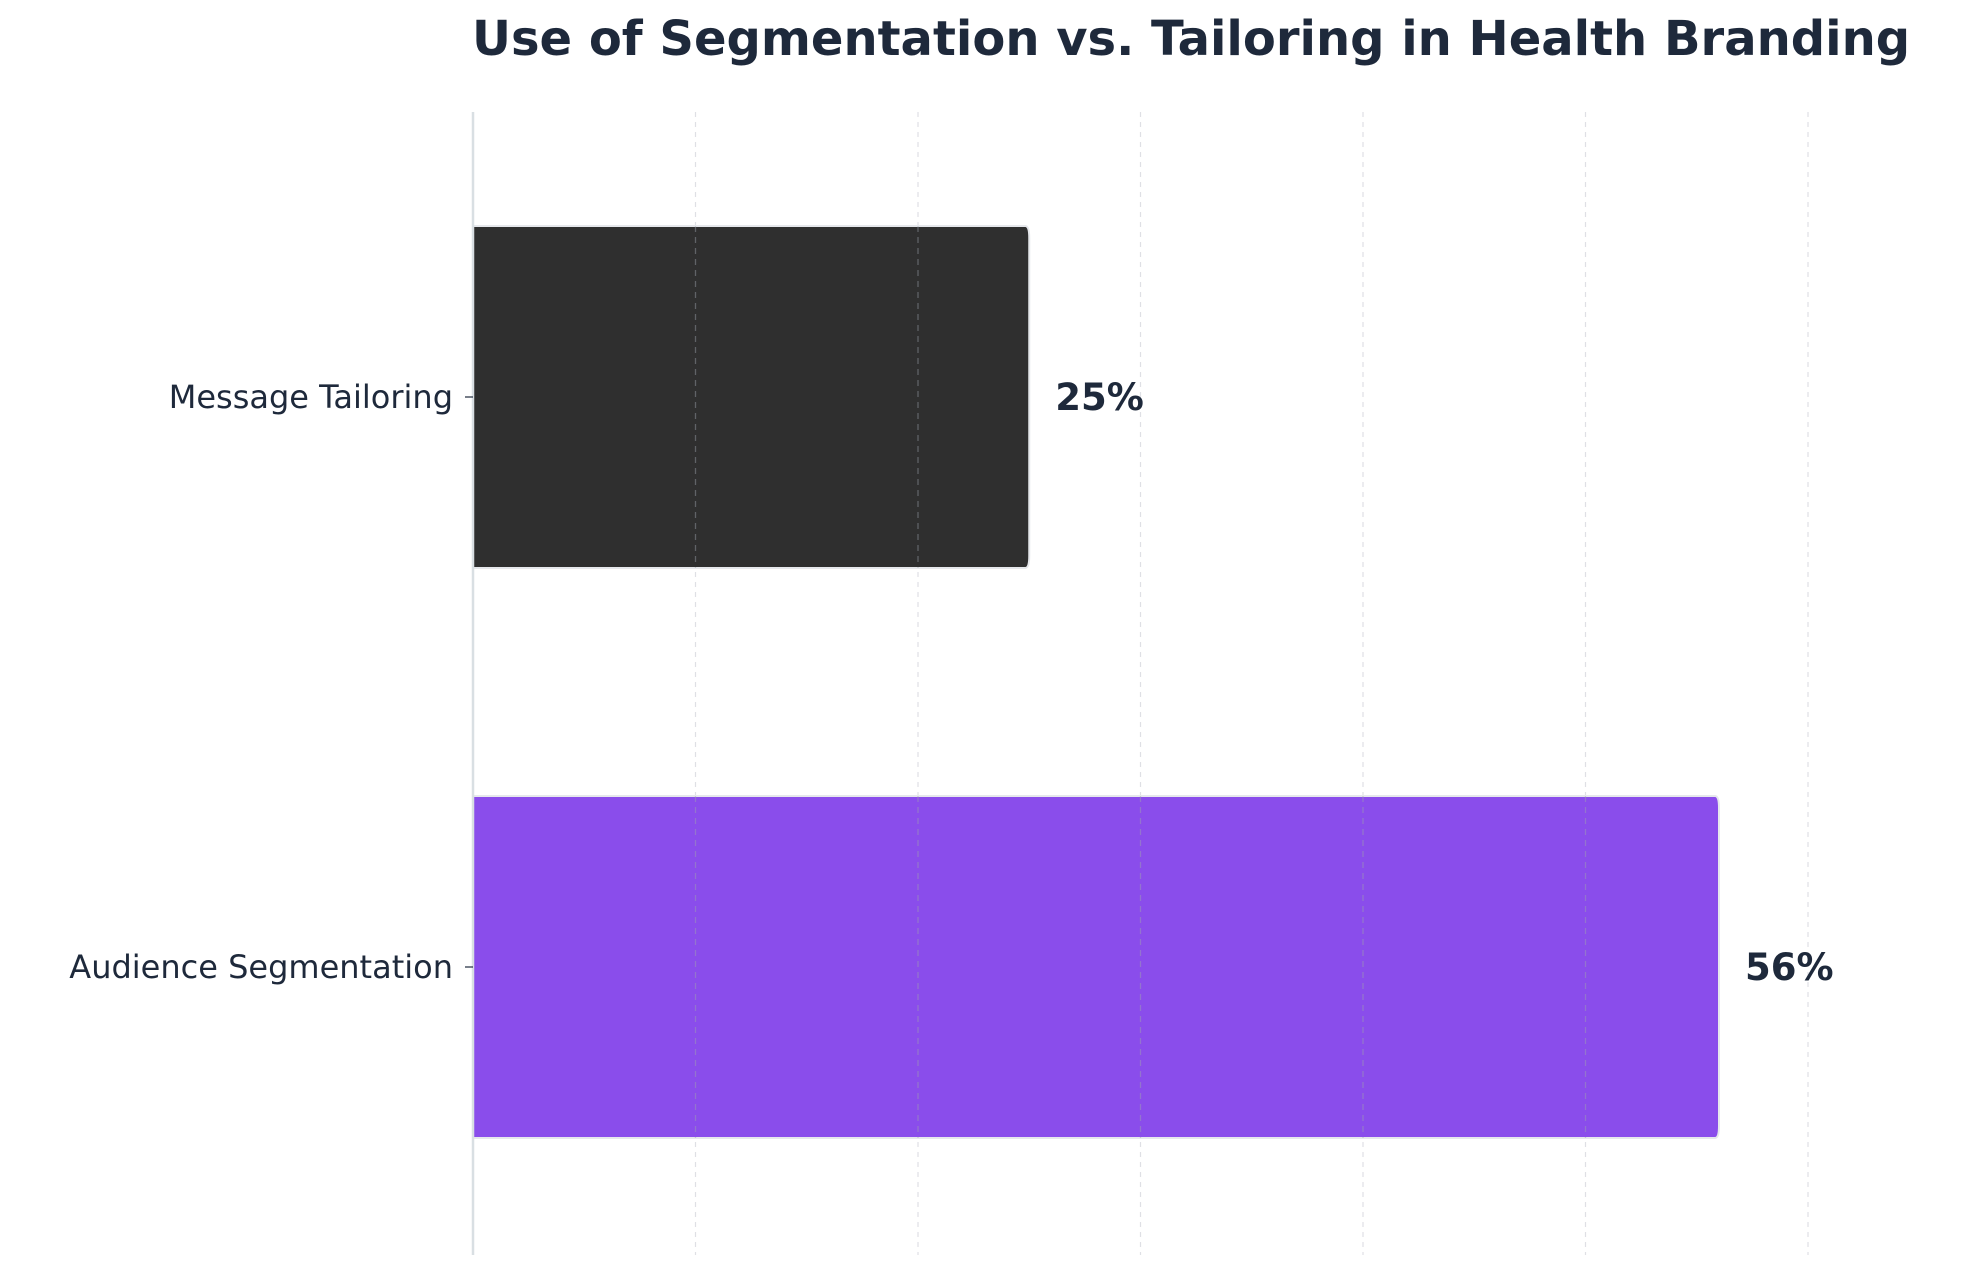 The image size is (1985, 1268). Describe the element at coordinates (311, 397) in the screenshot. I see `category-label: Message Tailoring` at that location.